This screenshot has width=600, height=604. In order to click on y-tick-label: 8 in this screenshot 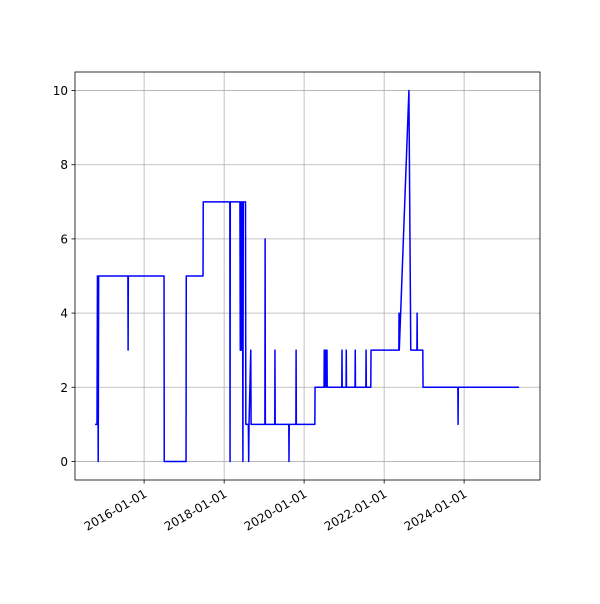, I will do `click(64, 165)`.